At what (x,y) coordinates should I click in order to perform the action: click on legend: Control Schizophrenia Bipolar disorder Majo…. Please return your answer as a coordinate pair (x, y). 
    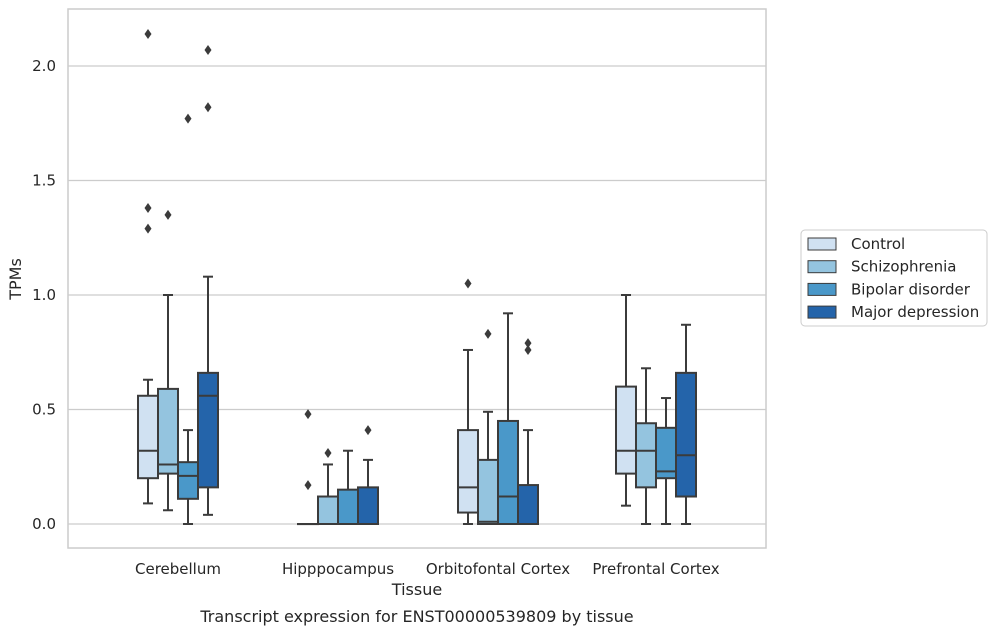
    Looking at the image, I should click on (894, 278).